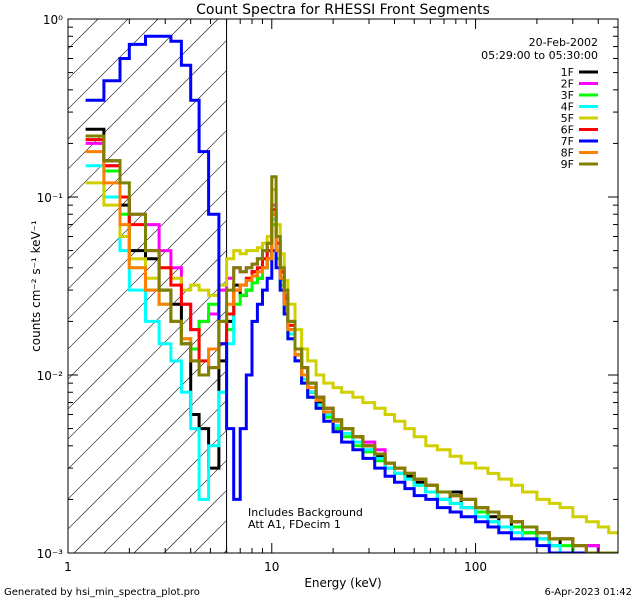 The height and width of the screenshot is (600, 640). What do you see at coordinates (53, 20) in the screenshot?
I see `y-tick-label: 10⁰` at bounding box center [53, 20].